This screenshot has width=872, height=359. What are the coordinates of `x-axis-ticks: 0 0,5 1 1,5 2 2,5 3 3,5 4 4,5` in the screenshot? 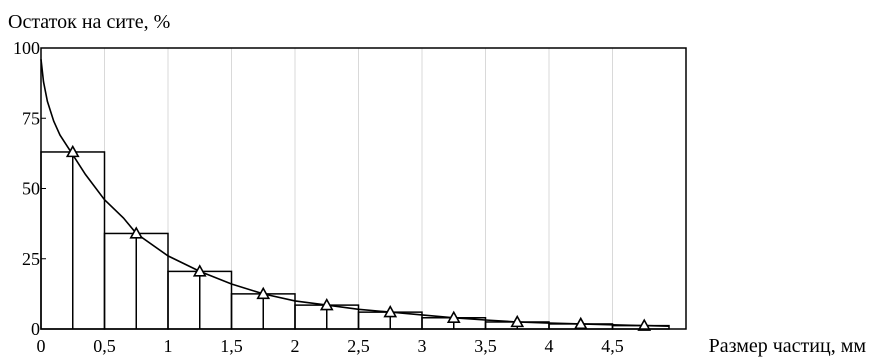 It's located at (330, 340).